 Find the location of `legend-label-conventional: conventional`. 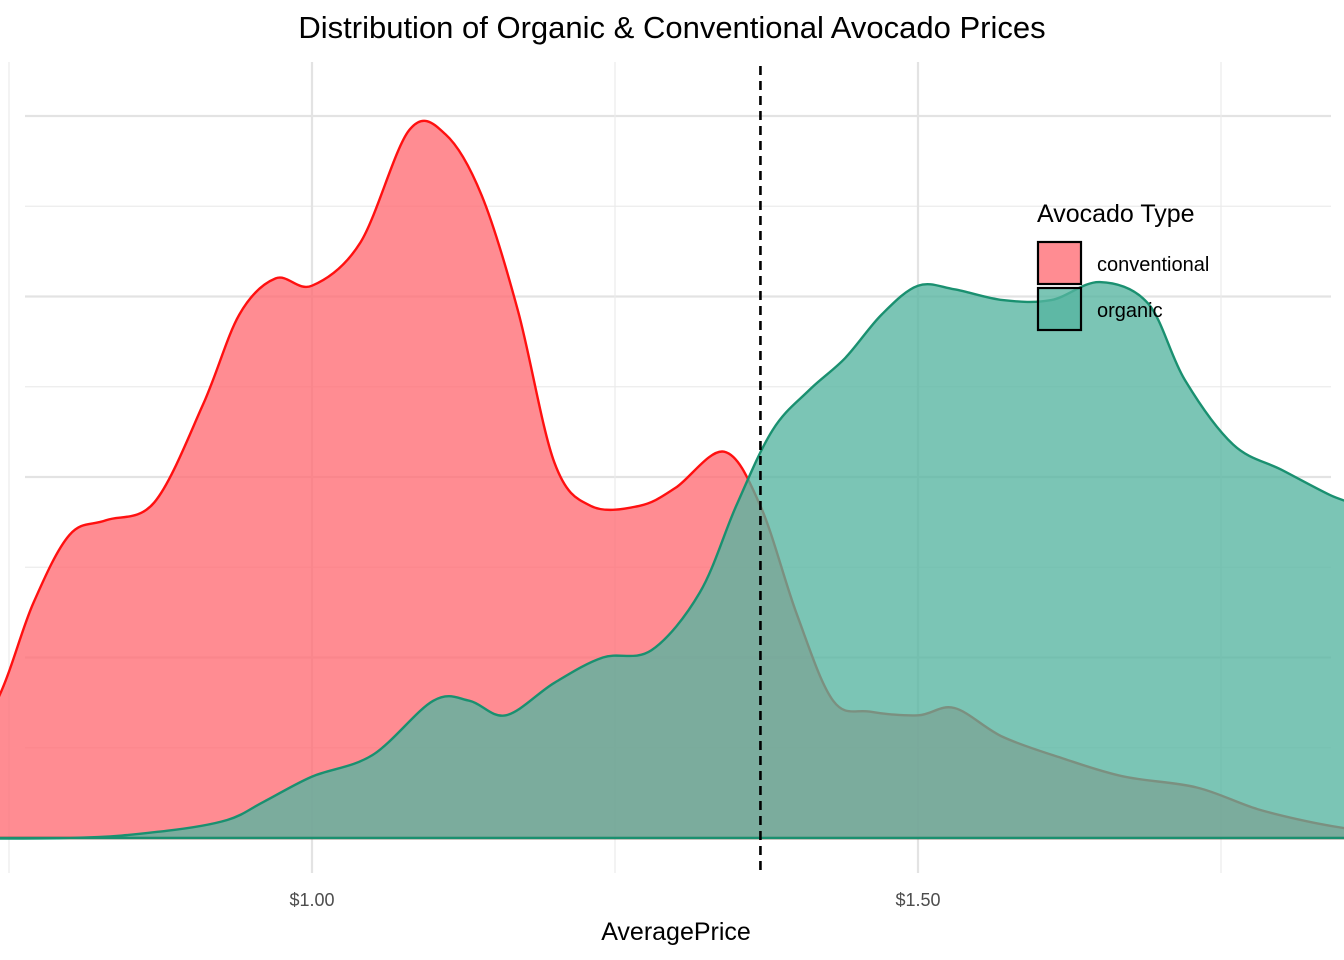

legend-label-conventional: conventional is located at coordinates (1153, 265).